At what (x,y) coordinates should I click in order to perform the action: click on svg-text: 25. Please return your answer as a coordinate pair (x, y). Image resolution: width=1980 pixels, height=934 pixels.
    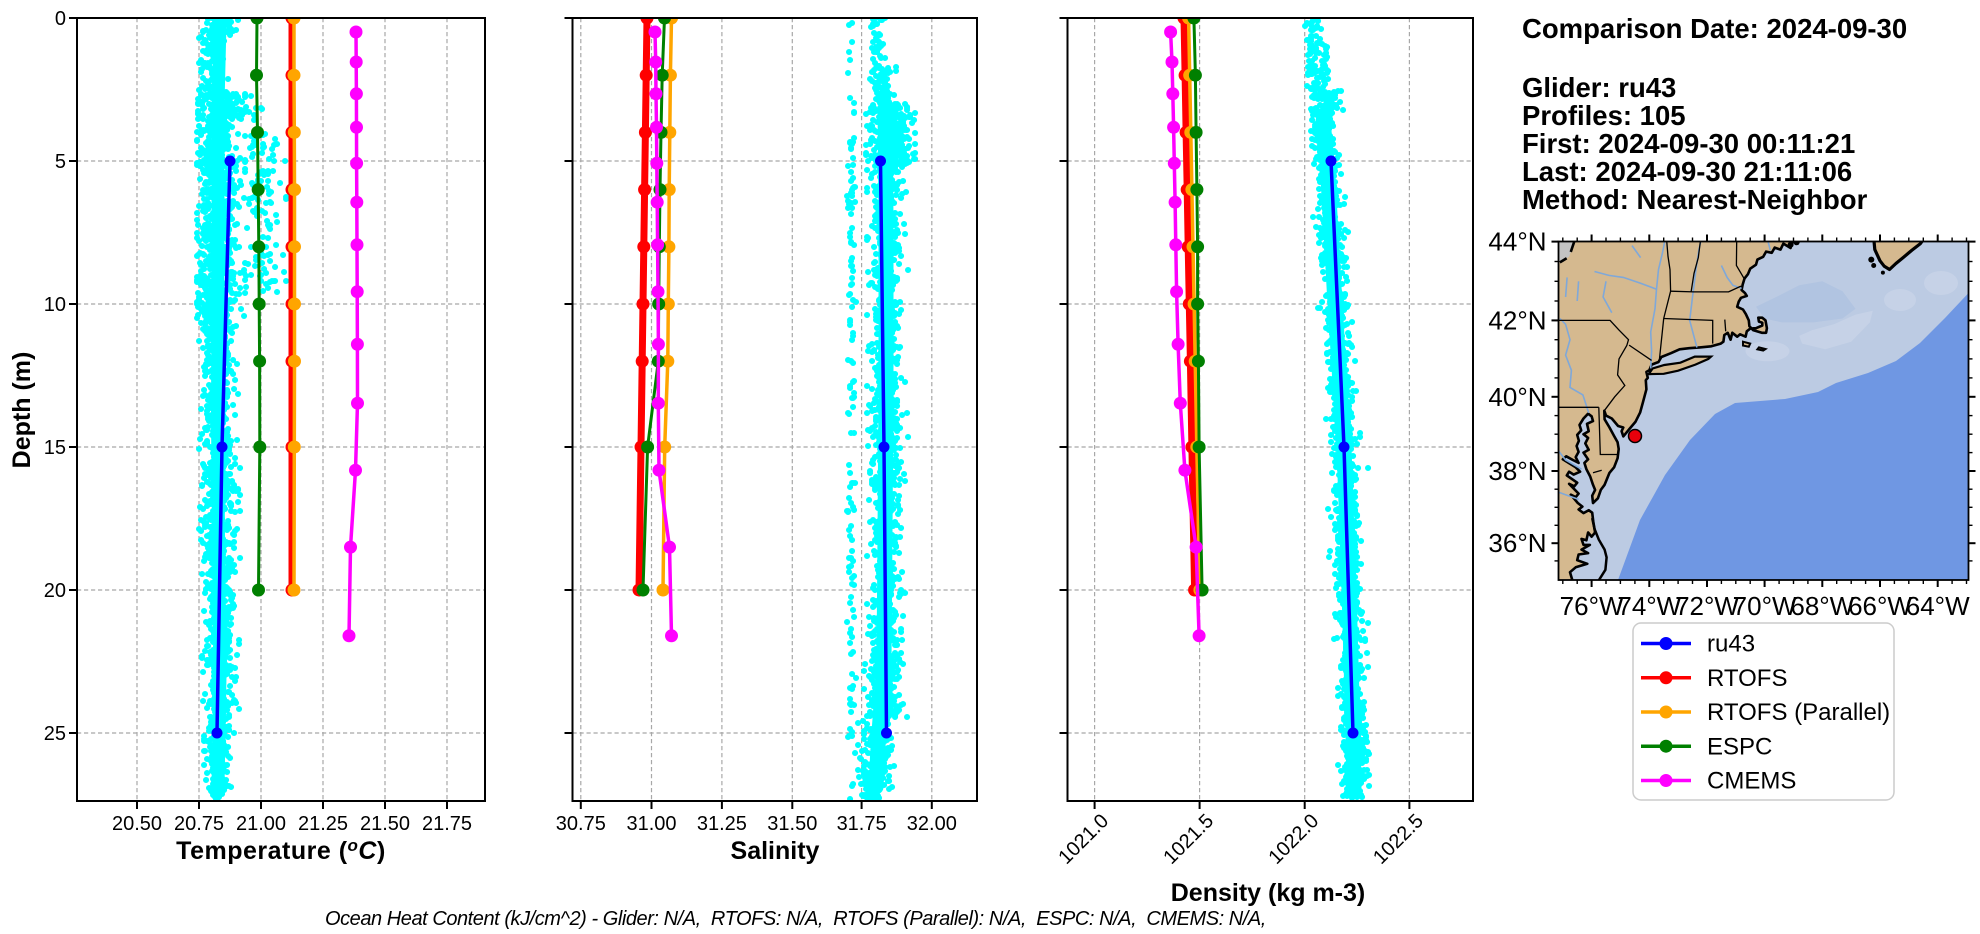
    Looking at the image, I should click on (55, 734).